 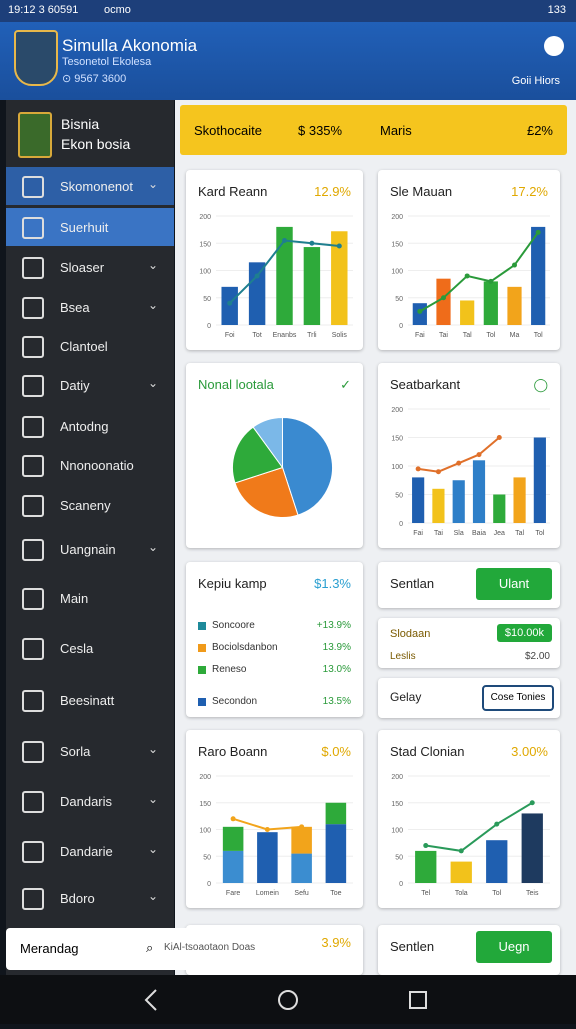 I want to click on menu-item: Sloaser ⌄, so click(x=90, y=267).